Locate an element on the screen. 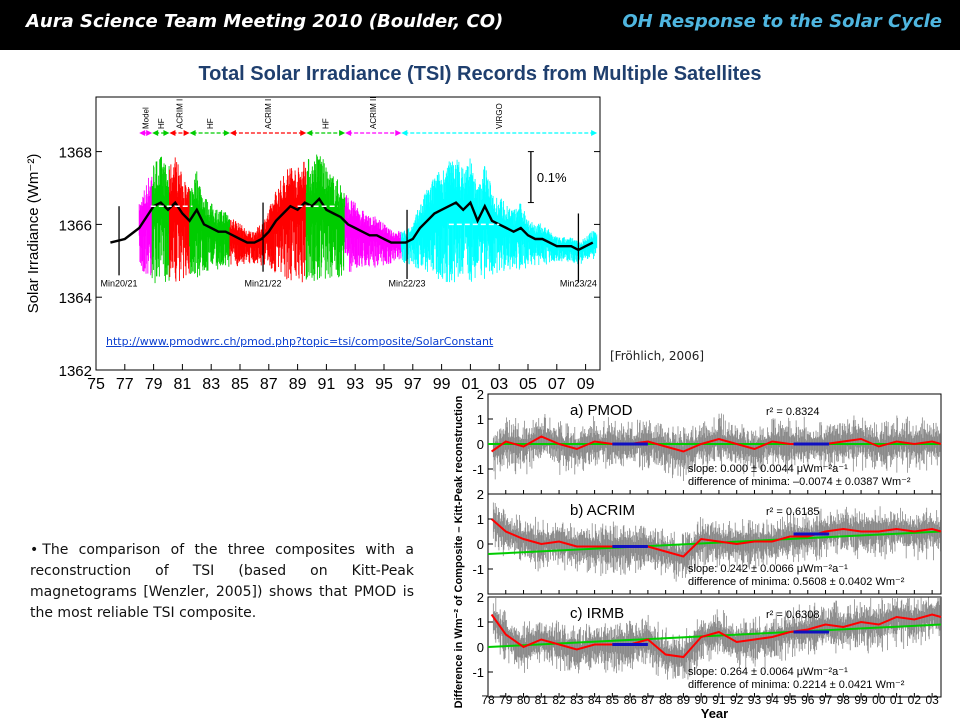 The width and height of the screenshot is (960, 720). x-tick-label: 97 is located at coordinates (413, 384).